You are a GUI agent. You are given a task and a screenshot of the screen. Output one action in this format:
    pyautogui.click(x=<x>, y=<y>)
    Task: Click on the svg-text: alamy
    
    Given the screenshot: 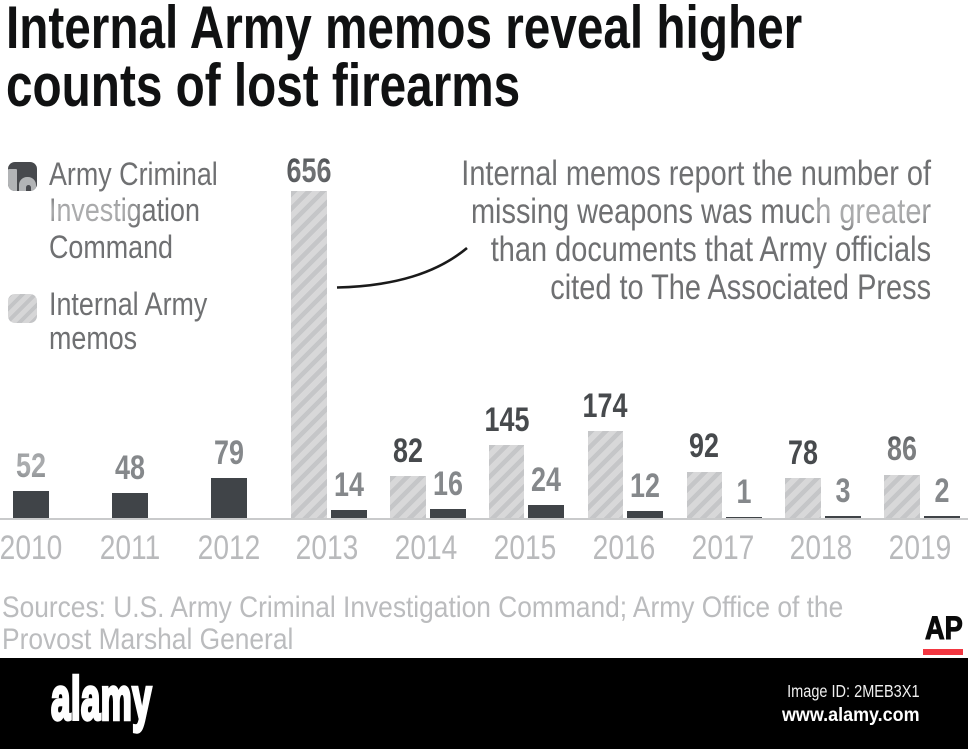 What is the action you would take?
    pyautogui.click(x=101, y=700)
    